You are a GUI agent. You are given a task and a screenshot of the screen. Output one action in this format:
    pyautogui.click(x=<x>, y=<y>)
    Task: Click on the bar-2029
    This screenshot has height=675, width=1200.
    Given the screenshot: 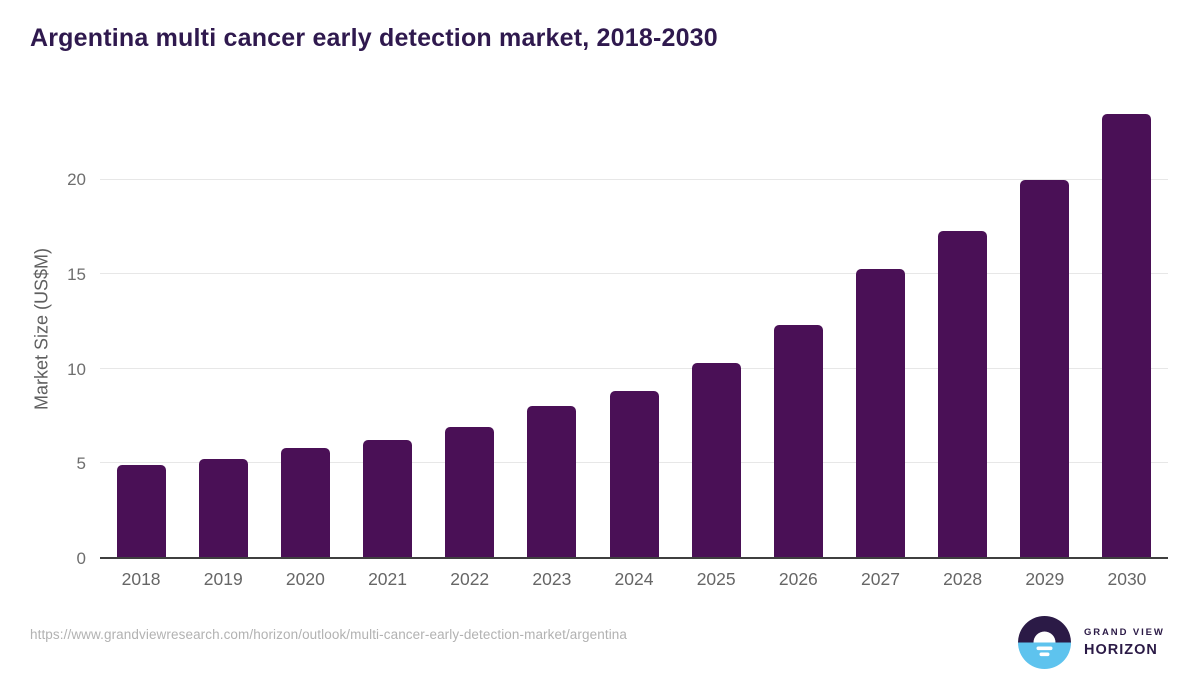 What is the action you would take?
    pyautogui.click(x=1045, y=368)
    